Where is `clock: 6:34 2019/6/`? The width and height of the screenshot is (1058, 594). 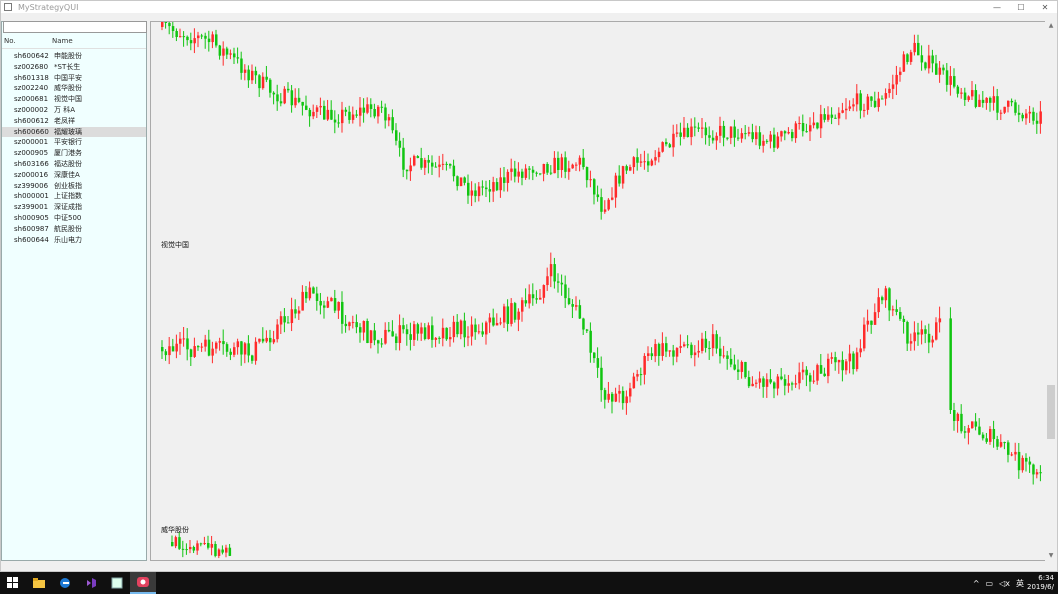 clock: 6:34 2019/6/ is located at coordinates (1042, 583).